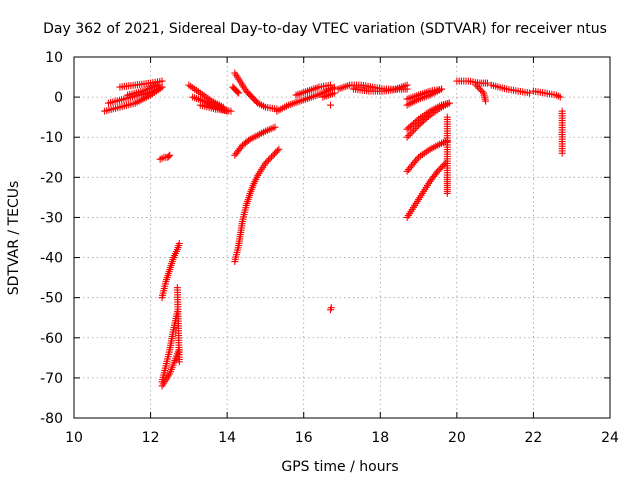 The image size is (640, 480). What do you see at coordinates (51, 419) in the screenshot?
I see `y-tick-label: -80` at bounding box center [51, 419].